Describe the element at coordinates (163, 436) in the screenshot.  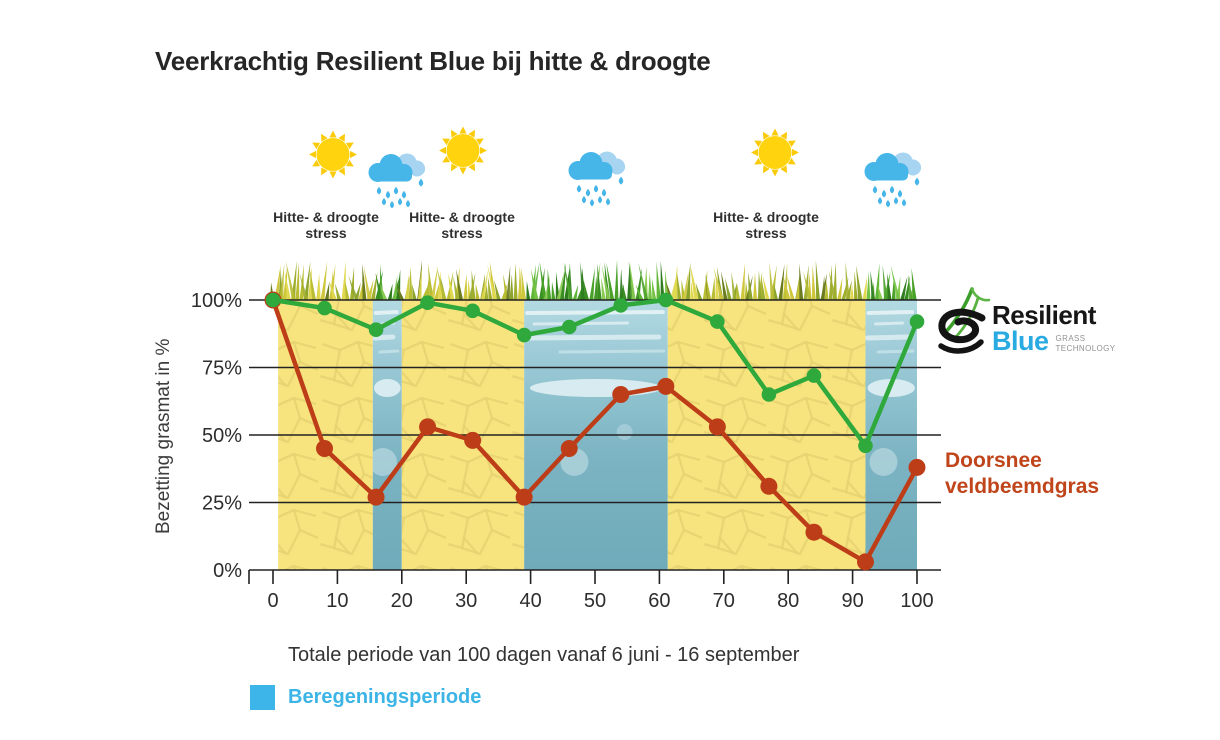
I see `y-axis-title: Bezetting grasmat in %` at that location.